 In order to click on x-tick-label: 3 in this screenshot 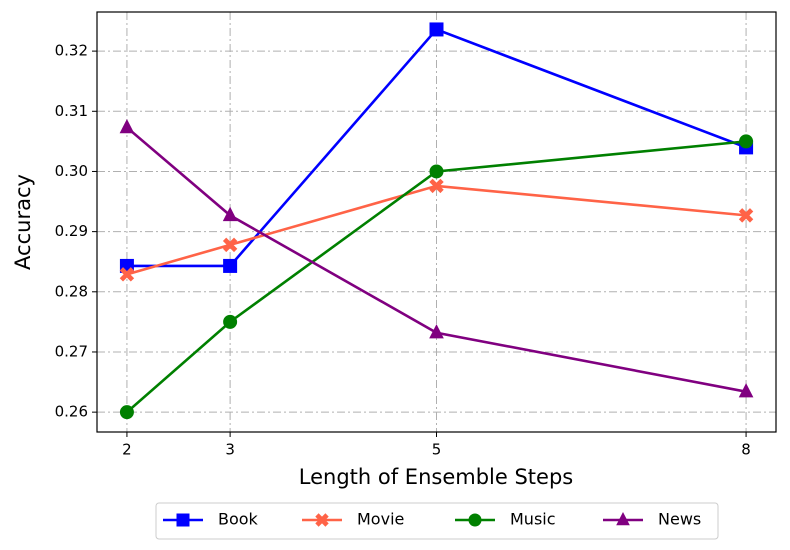, I will do `click(230, 450)`.